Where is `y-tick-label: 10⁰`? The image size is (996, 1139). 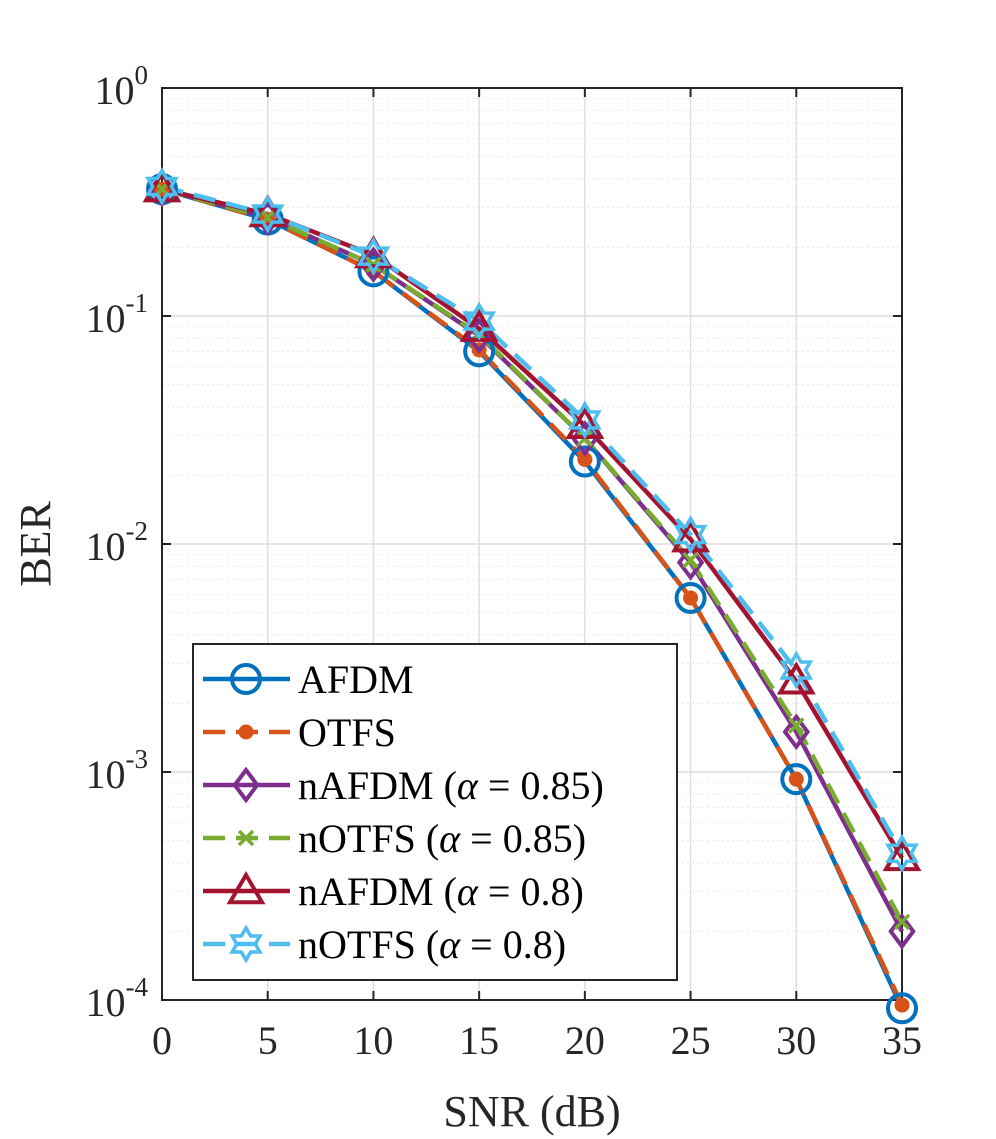
y-tick-label: 10⁰ is located at coordinates (122, 86).